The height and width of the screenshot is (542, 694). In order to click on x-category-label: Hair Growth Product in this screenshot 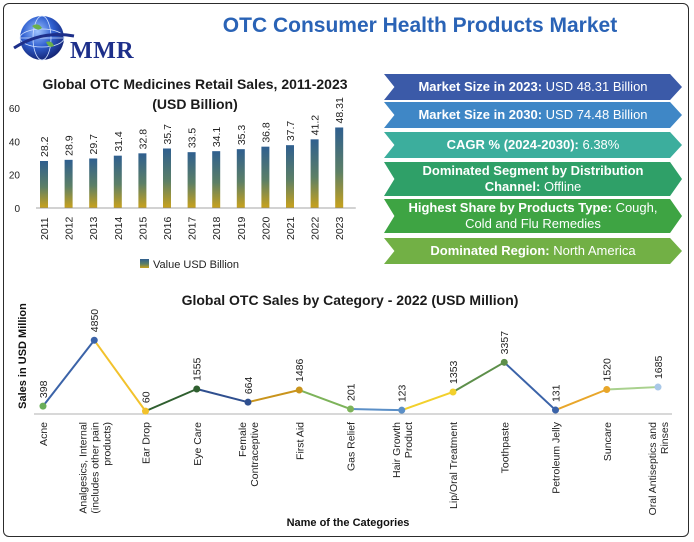, I will do `click(403, 450)`.